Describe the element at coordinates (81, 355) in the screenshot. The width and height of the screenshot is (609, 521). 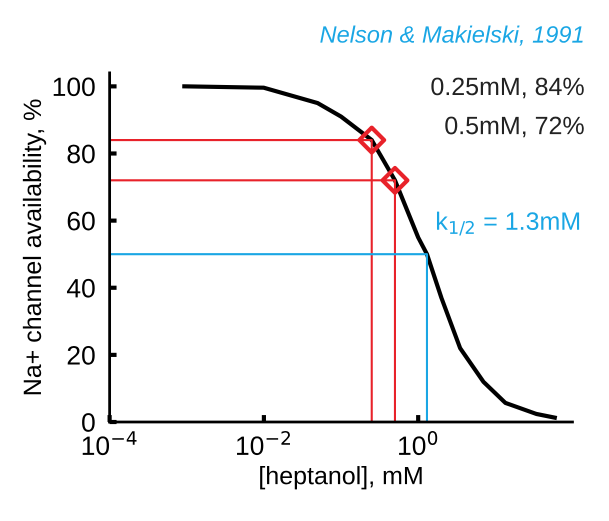
I see `y-tick-label: 20` at that location.